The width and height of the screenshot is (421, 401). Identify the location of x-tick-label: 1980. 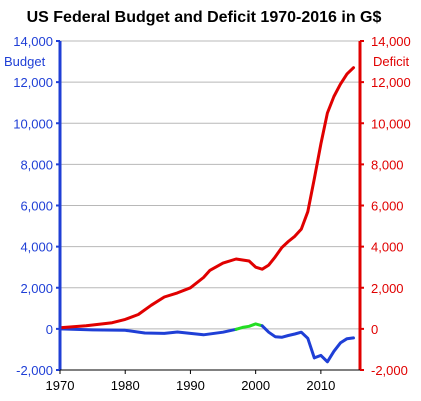
(125, 385).